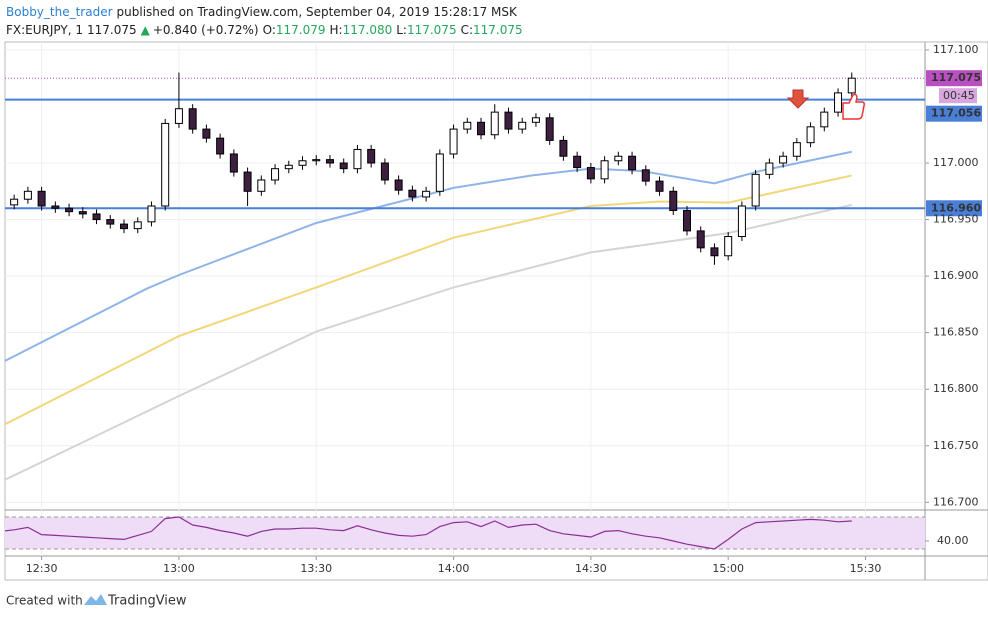  What do you see at coordinates (956, 501) in the screenshot?
I see `y-tick-label: 116.700` at bounding box center [956, 501].